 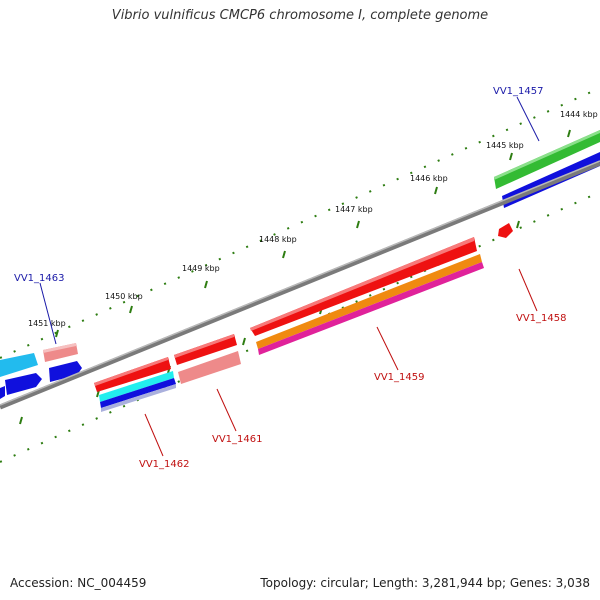 I want to click on gene-blue-1463-edge, so click(x=2, y=392).